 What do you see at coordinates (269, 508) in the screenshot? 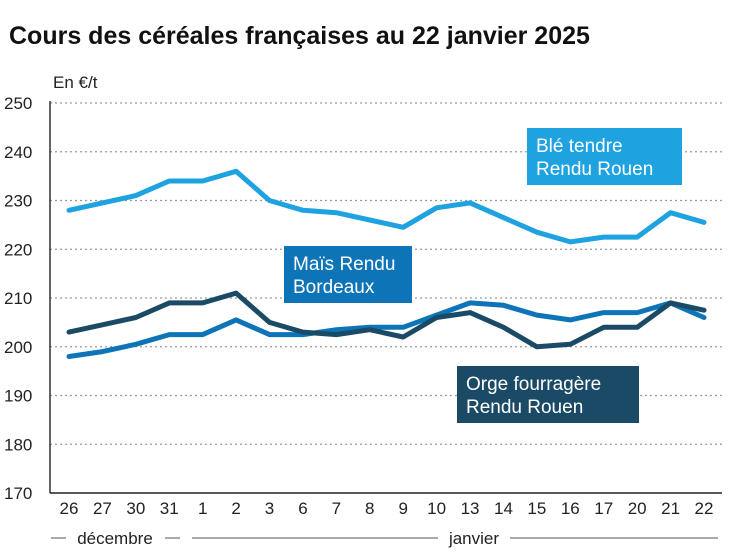
I see `x-tick-label: 3` at bounding box center [269, 508].